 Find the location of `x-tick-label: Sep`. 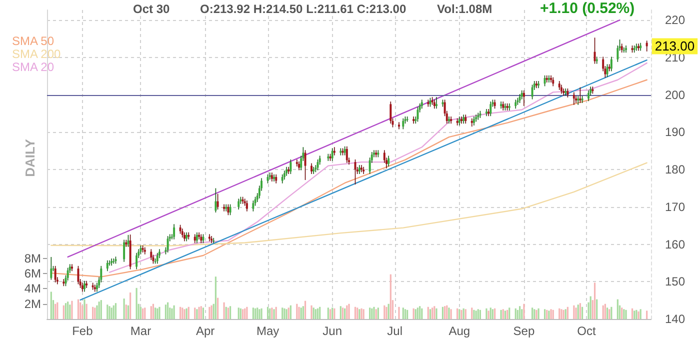

x-tick-label: Sep is located at coordinates (524, 331).